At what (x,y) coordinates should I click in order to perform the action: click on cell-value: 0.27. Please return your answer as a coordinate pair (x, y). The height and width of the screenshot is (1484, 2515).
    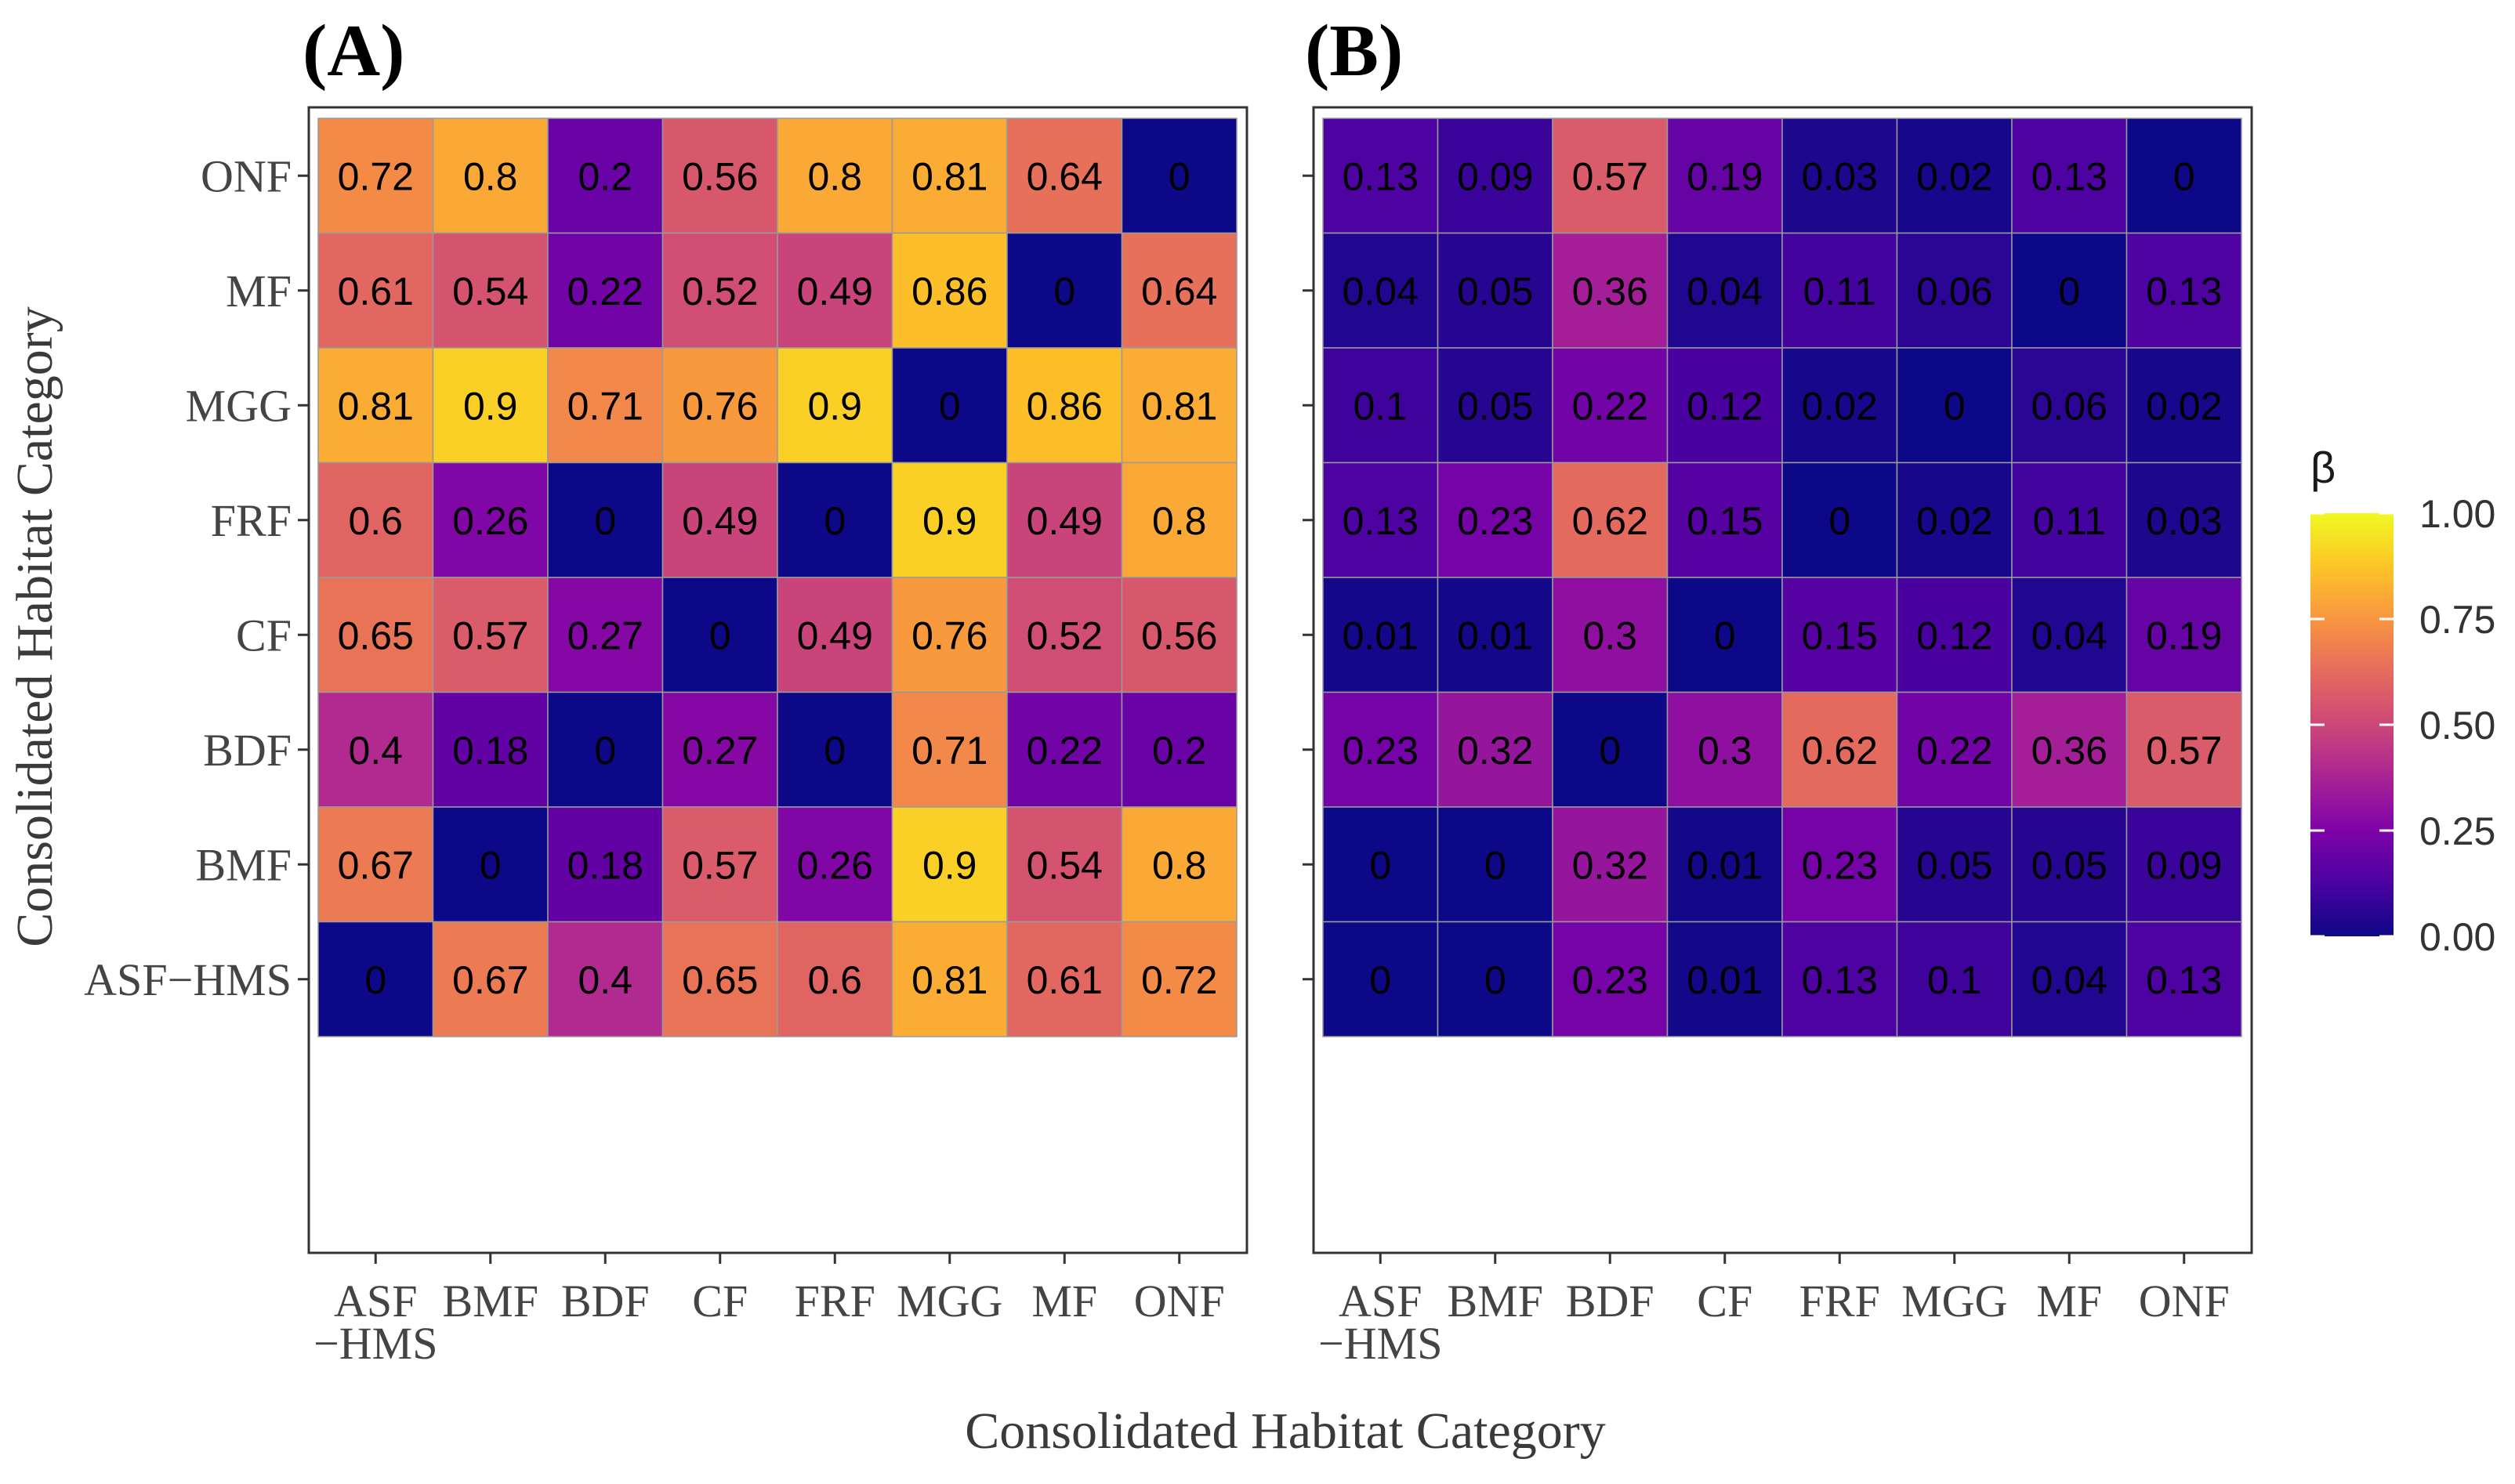
    Looking at the image, I should click on (605, 635).